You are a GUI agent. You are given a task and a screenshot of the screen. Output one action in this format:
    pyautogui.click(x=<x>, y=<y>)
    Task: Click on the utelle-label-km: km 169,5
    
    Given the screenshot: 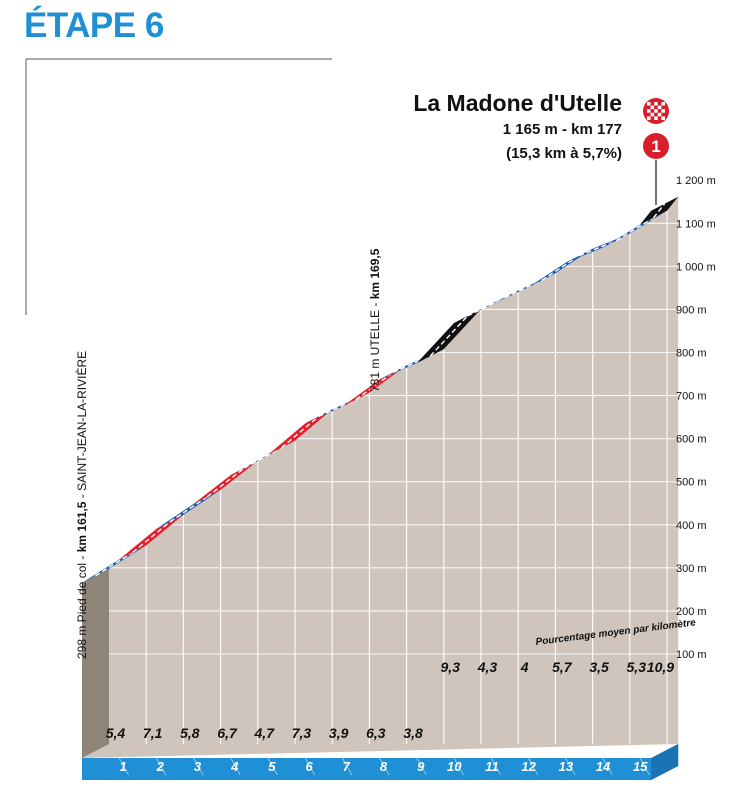 What is the action you would take?
    pyautogui.click(x=375, y=273)
    